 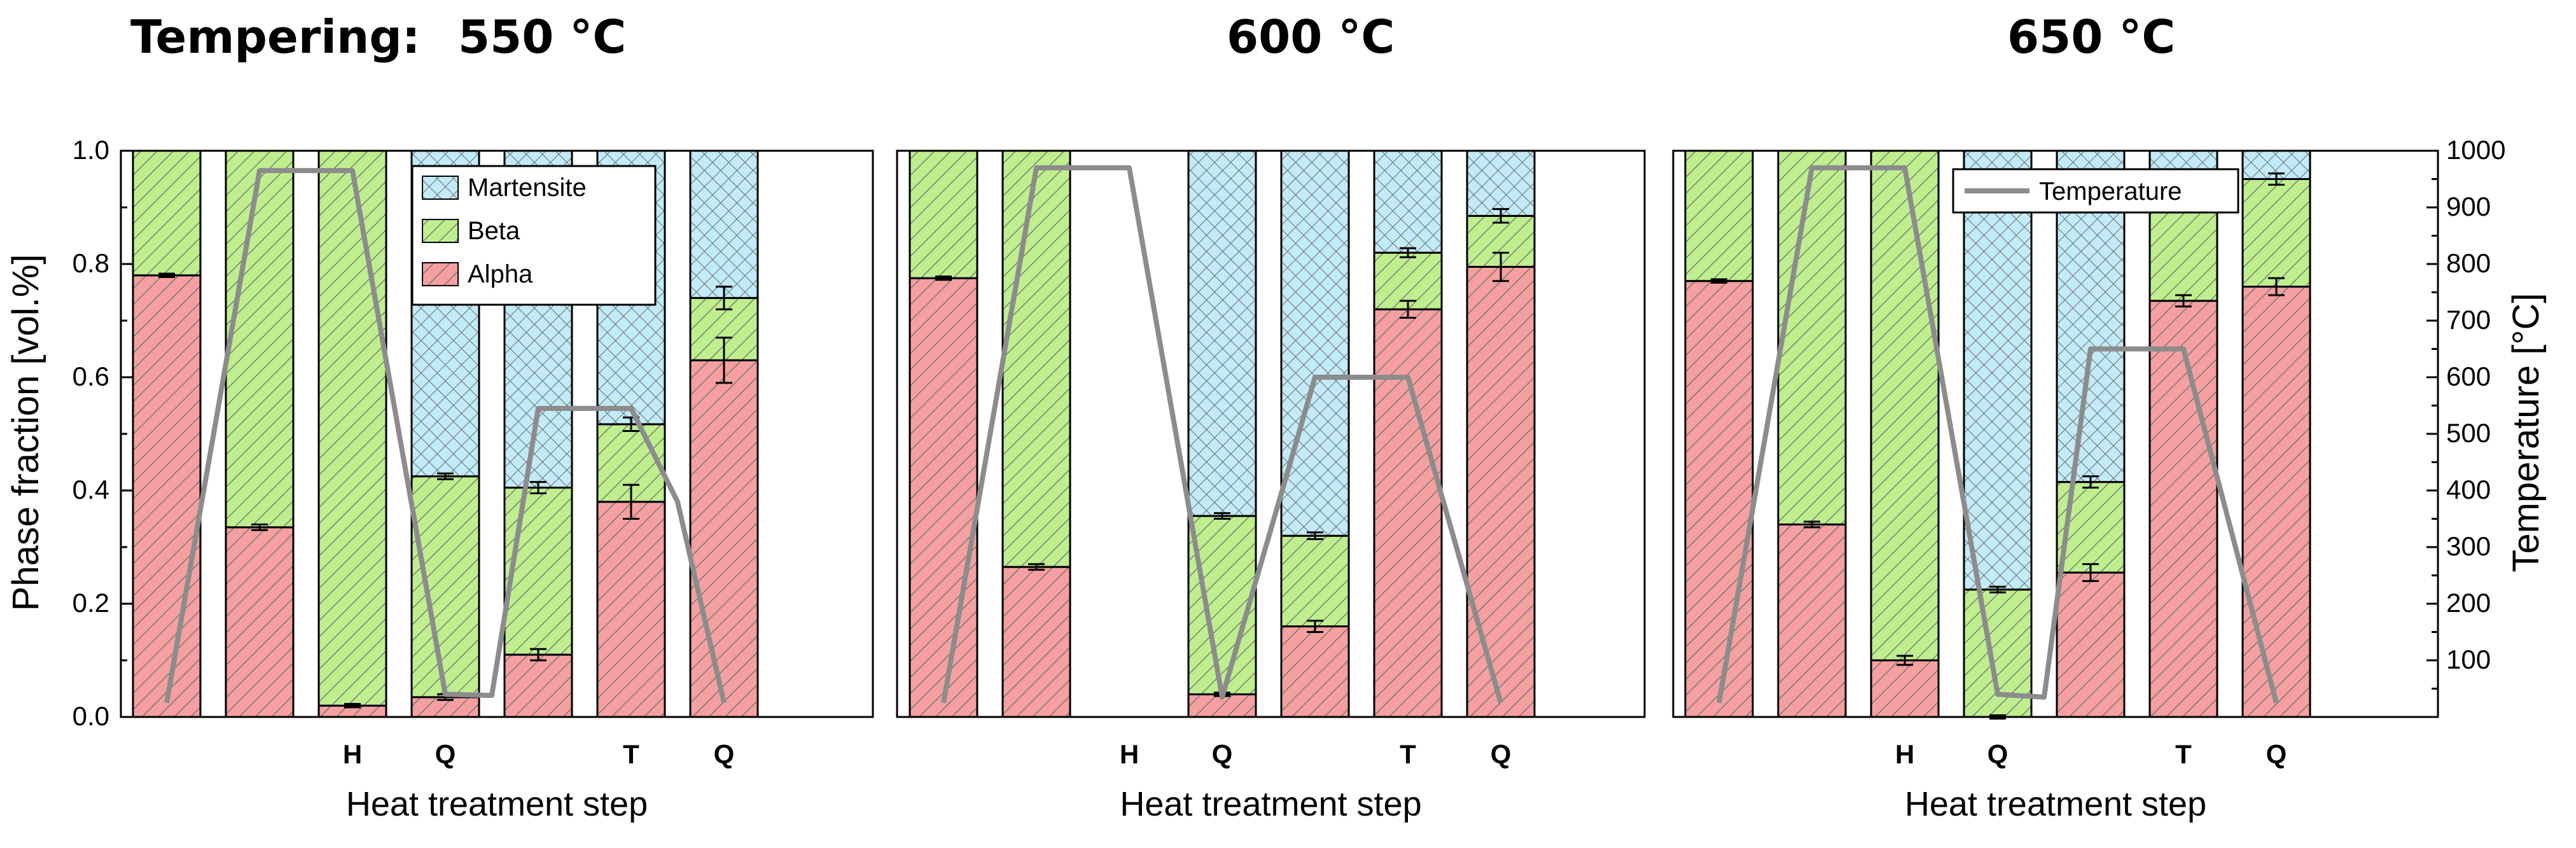 What do you see at coordinates (2475, 405) in the screenshot?
I see `y2-tick-labels: 100 200 300 400 500 600 700 800 900 1000` at bounding box center [2475, 405].